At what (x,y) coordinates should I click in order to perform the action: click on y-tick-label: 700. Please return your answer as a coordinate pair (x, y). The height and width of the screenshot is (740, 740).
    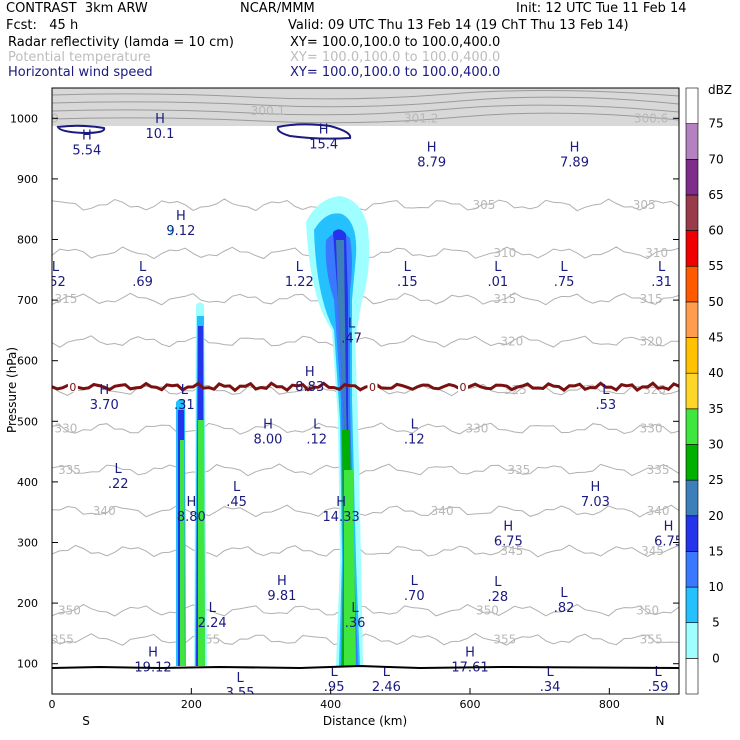
    Looking at the image, I should click on (27, 300).